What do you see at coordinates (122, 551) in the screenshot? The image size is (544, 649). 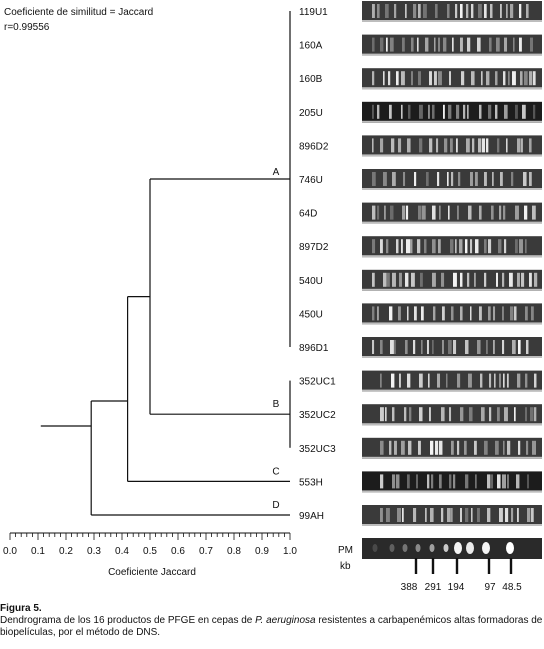 I see `axis-tick-label: 0.4` at bounding box center [122, 551].